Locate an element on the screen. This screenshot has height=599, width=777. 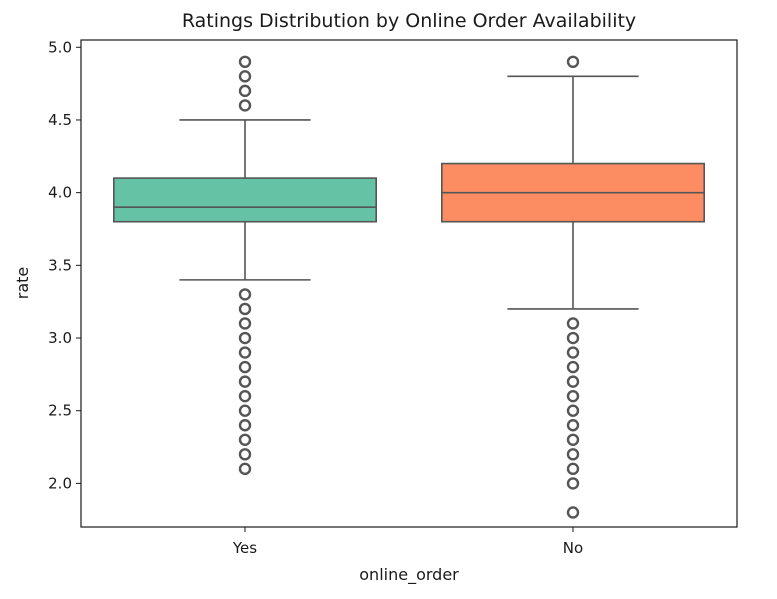
y-tick-label: 2.0 is located at coordinates (60, 483).